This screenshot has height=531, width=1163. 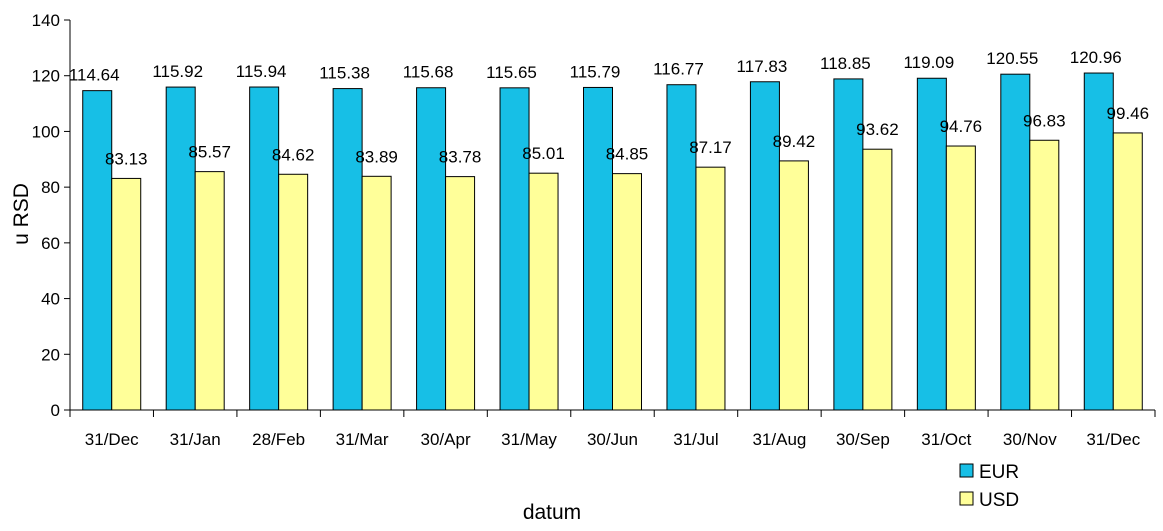 I want to click on data-label-eur: 114.64, so click(x=94, y=75).